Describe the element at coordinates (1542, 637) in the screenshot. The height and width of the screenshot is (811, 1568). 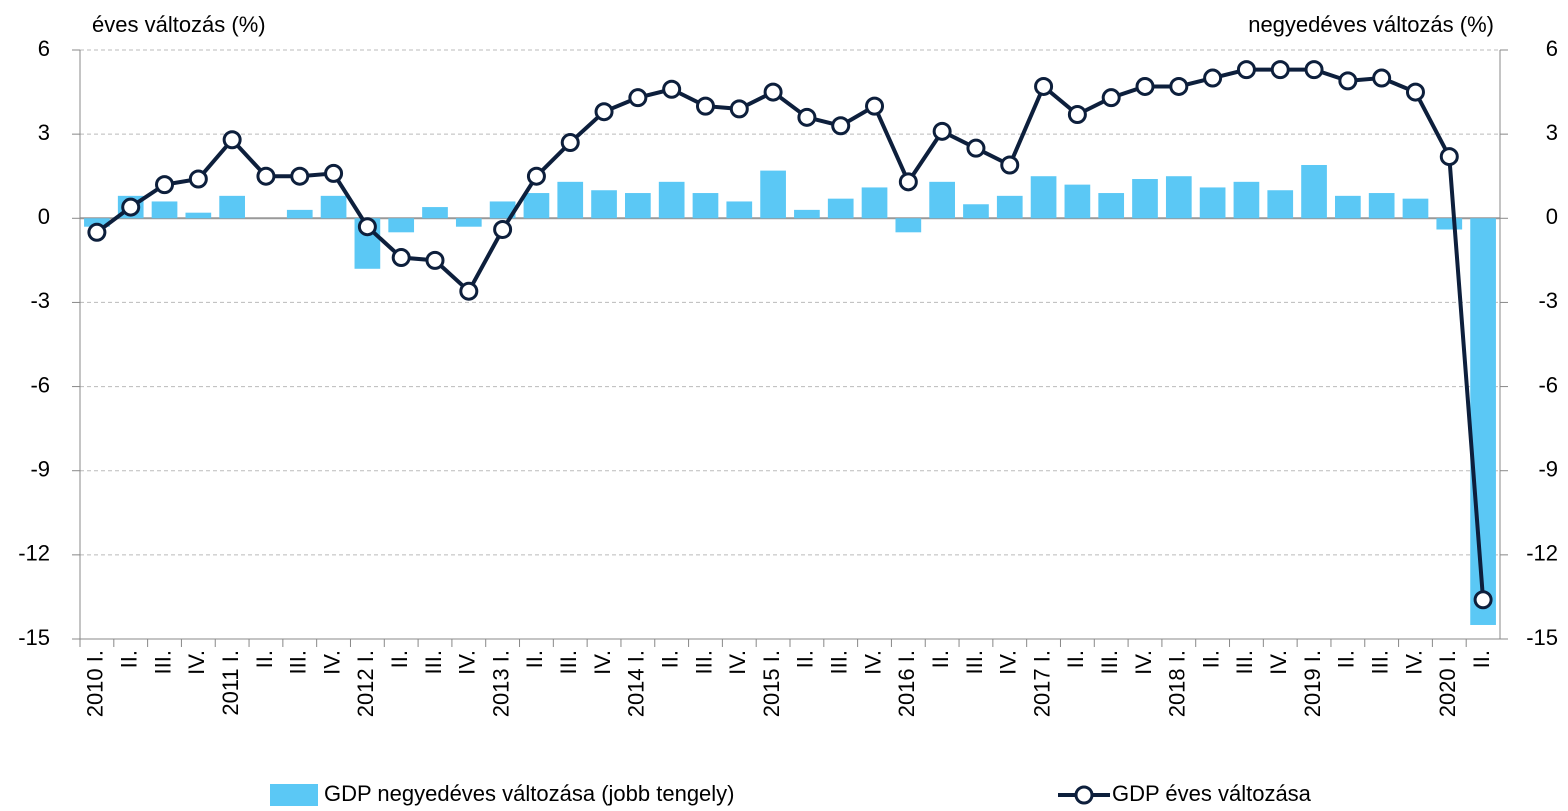
I see `y2-tick-label: -15` at that location.